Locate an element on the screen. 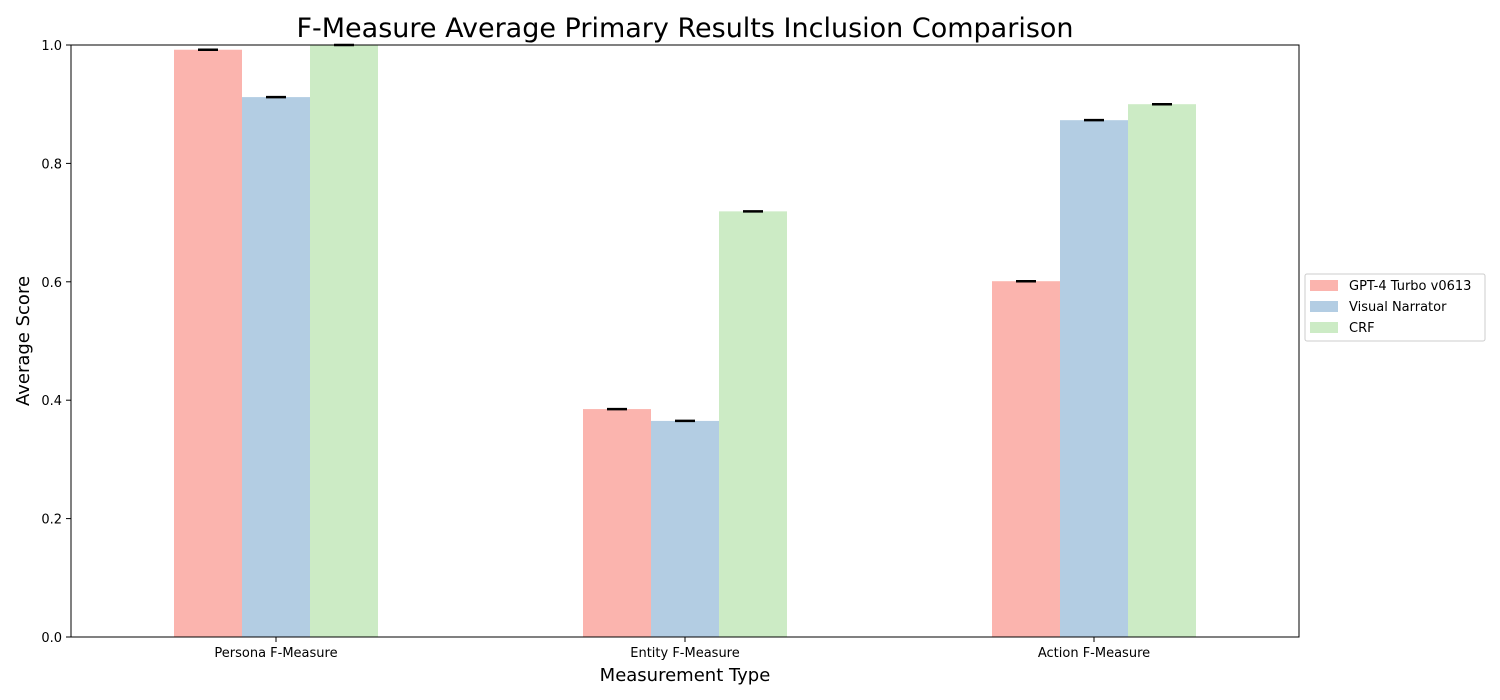 This screenshot has height=700, width=1500. y-tick-label: 0.2 is located at coordinates (51, 520).